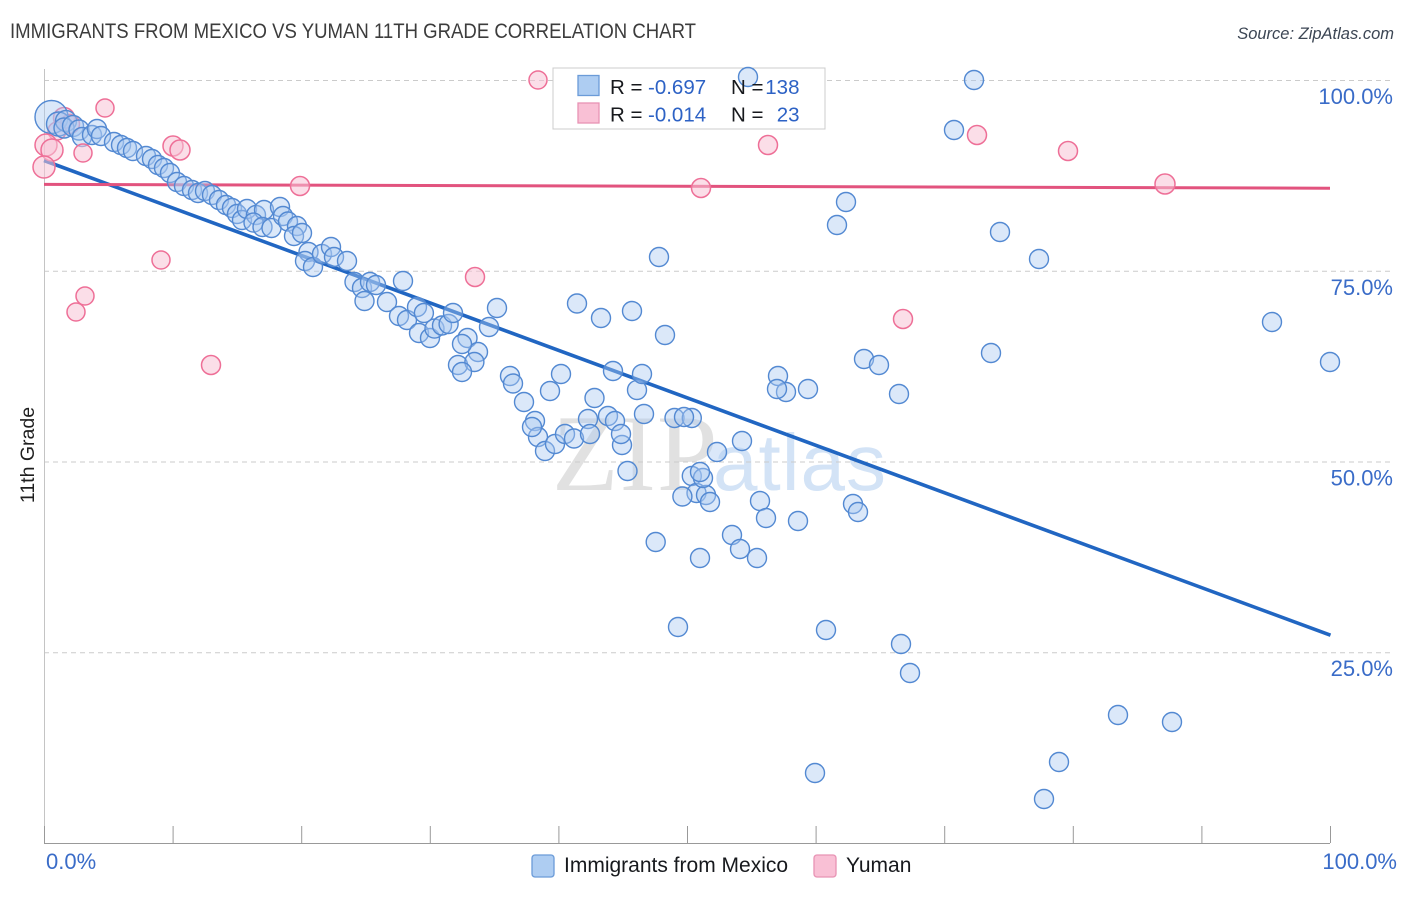 Image resolution: width=1406 pixels, height=897 pixels. What do you see at coordinates (677, 87) in the screenshot?
I see `svg-text: -0.697` at bounding box center [677, 87].